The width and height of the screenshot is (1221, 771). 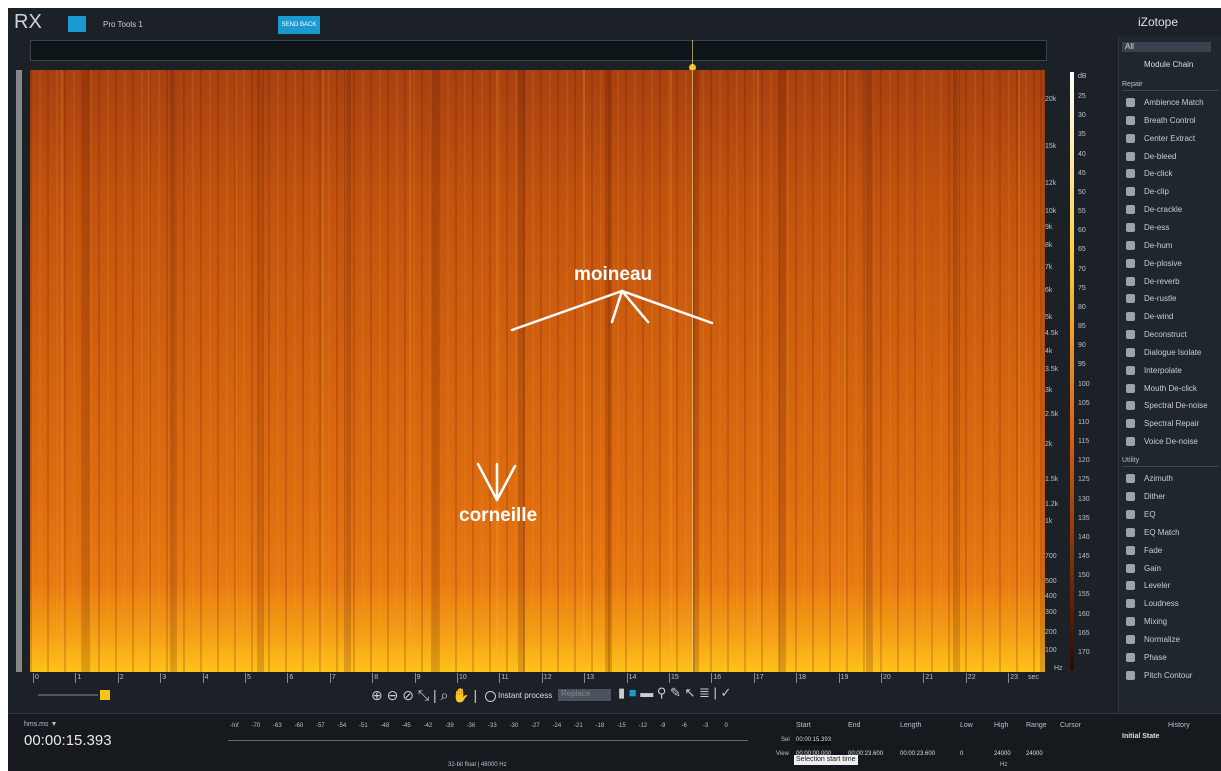 What do you see at coordinates (785, 740) in the screenshot?
I see `row-label: Sel` at bounding box center [785, 740].